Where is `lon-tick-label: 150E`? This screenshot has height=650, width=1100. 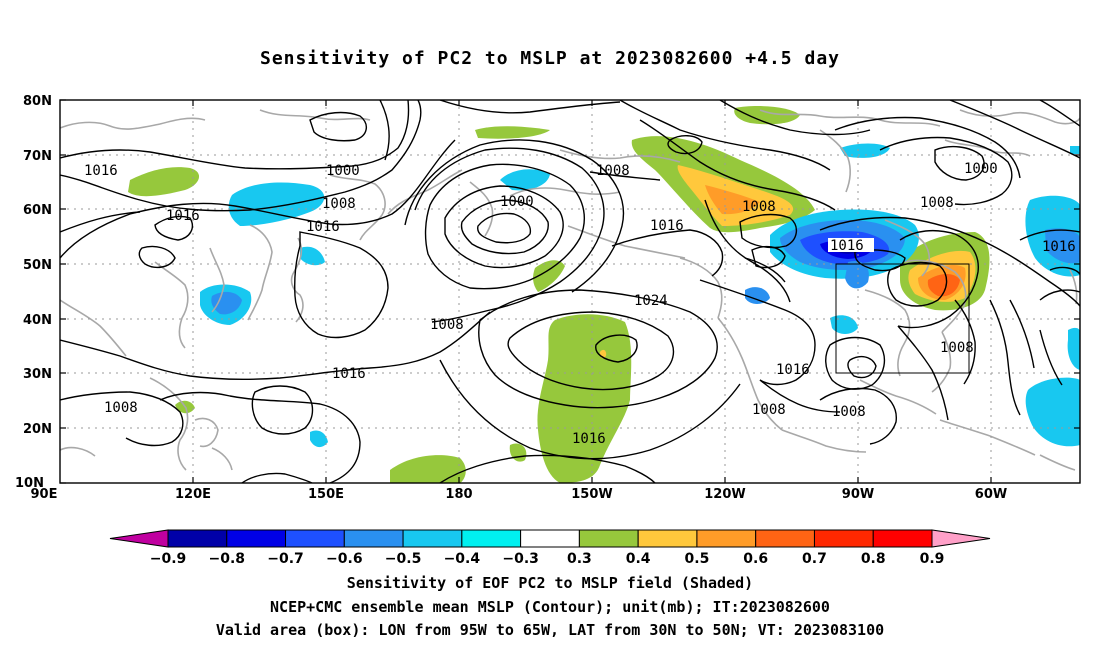
lon-tick-label: 150E is located at coordinates (326, 494).